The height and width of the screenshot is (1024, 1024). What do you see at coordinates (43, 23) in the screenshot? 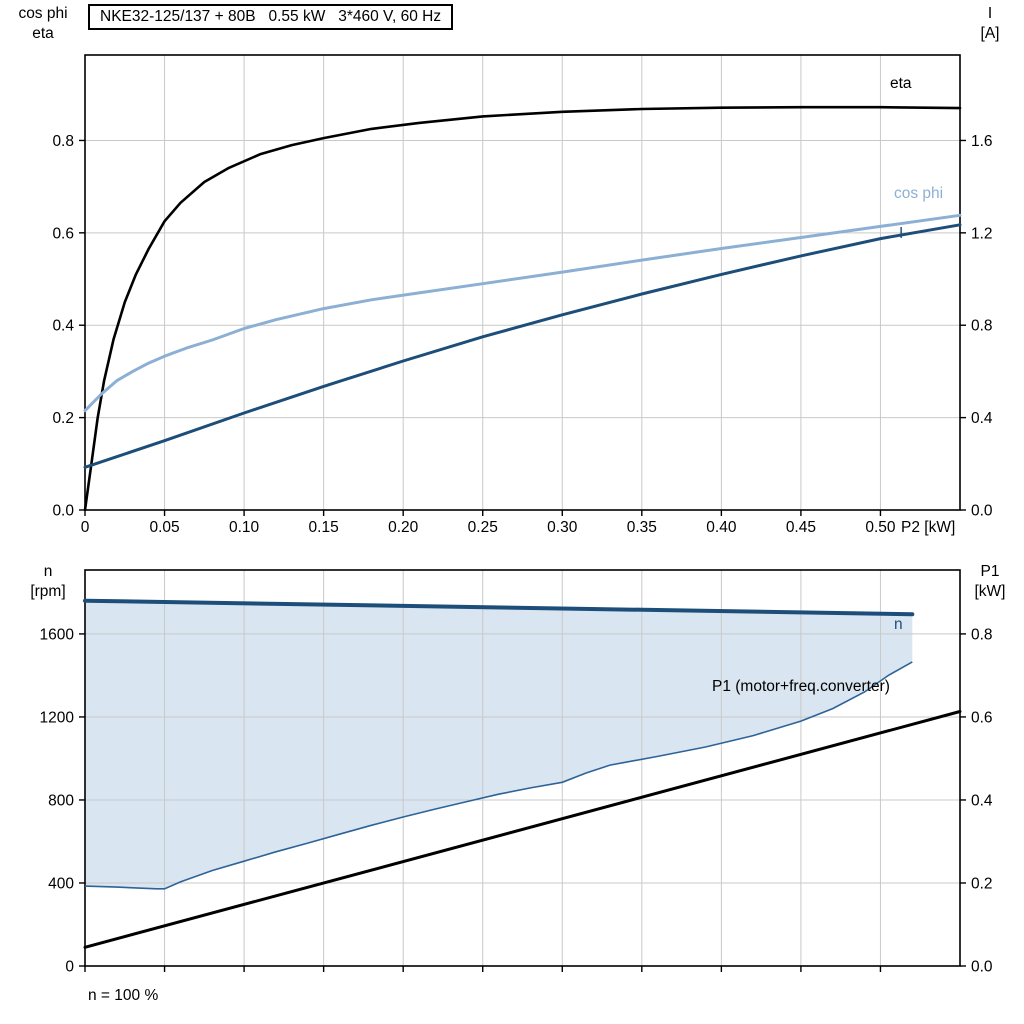
I see `top-chart-left-axis-title: cos phi eta` at bounding box center [43, 23].